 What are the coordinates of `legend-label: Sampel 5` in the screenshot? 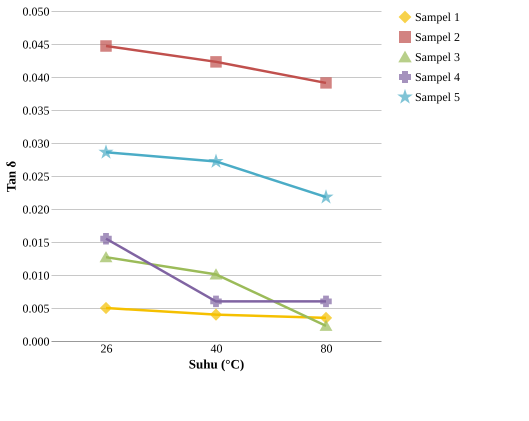 It's located at (437, 97).